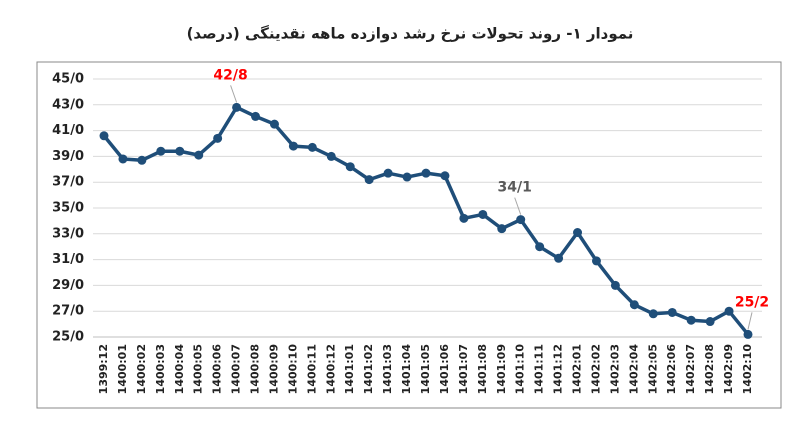 The image size is (799, 426). What do you see at coordinates (387, 369) in the screenshot?
I see `x-tick-label: 1401:03` at bounding box center [387, 369].